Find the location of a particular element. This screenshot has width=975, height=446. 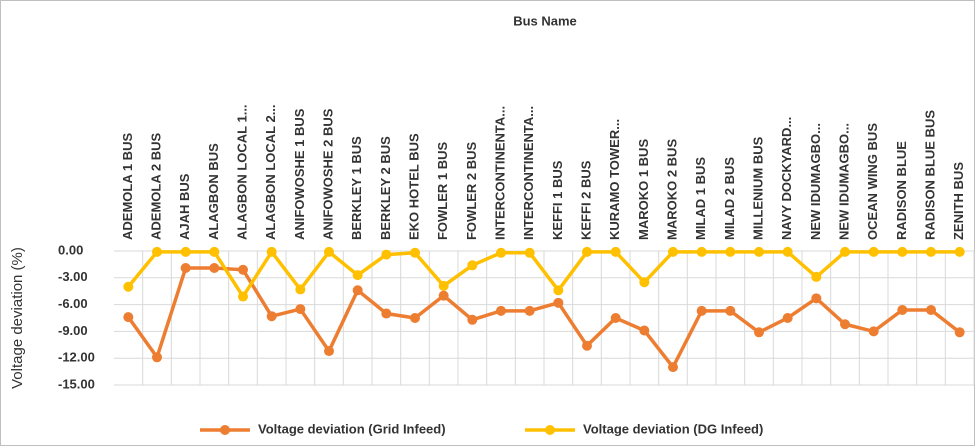

x-tick-label: EKO HOTEL BUS is located at coordinates (413, 186).